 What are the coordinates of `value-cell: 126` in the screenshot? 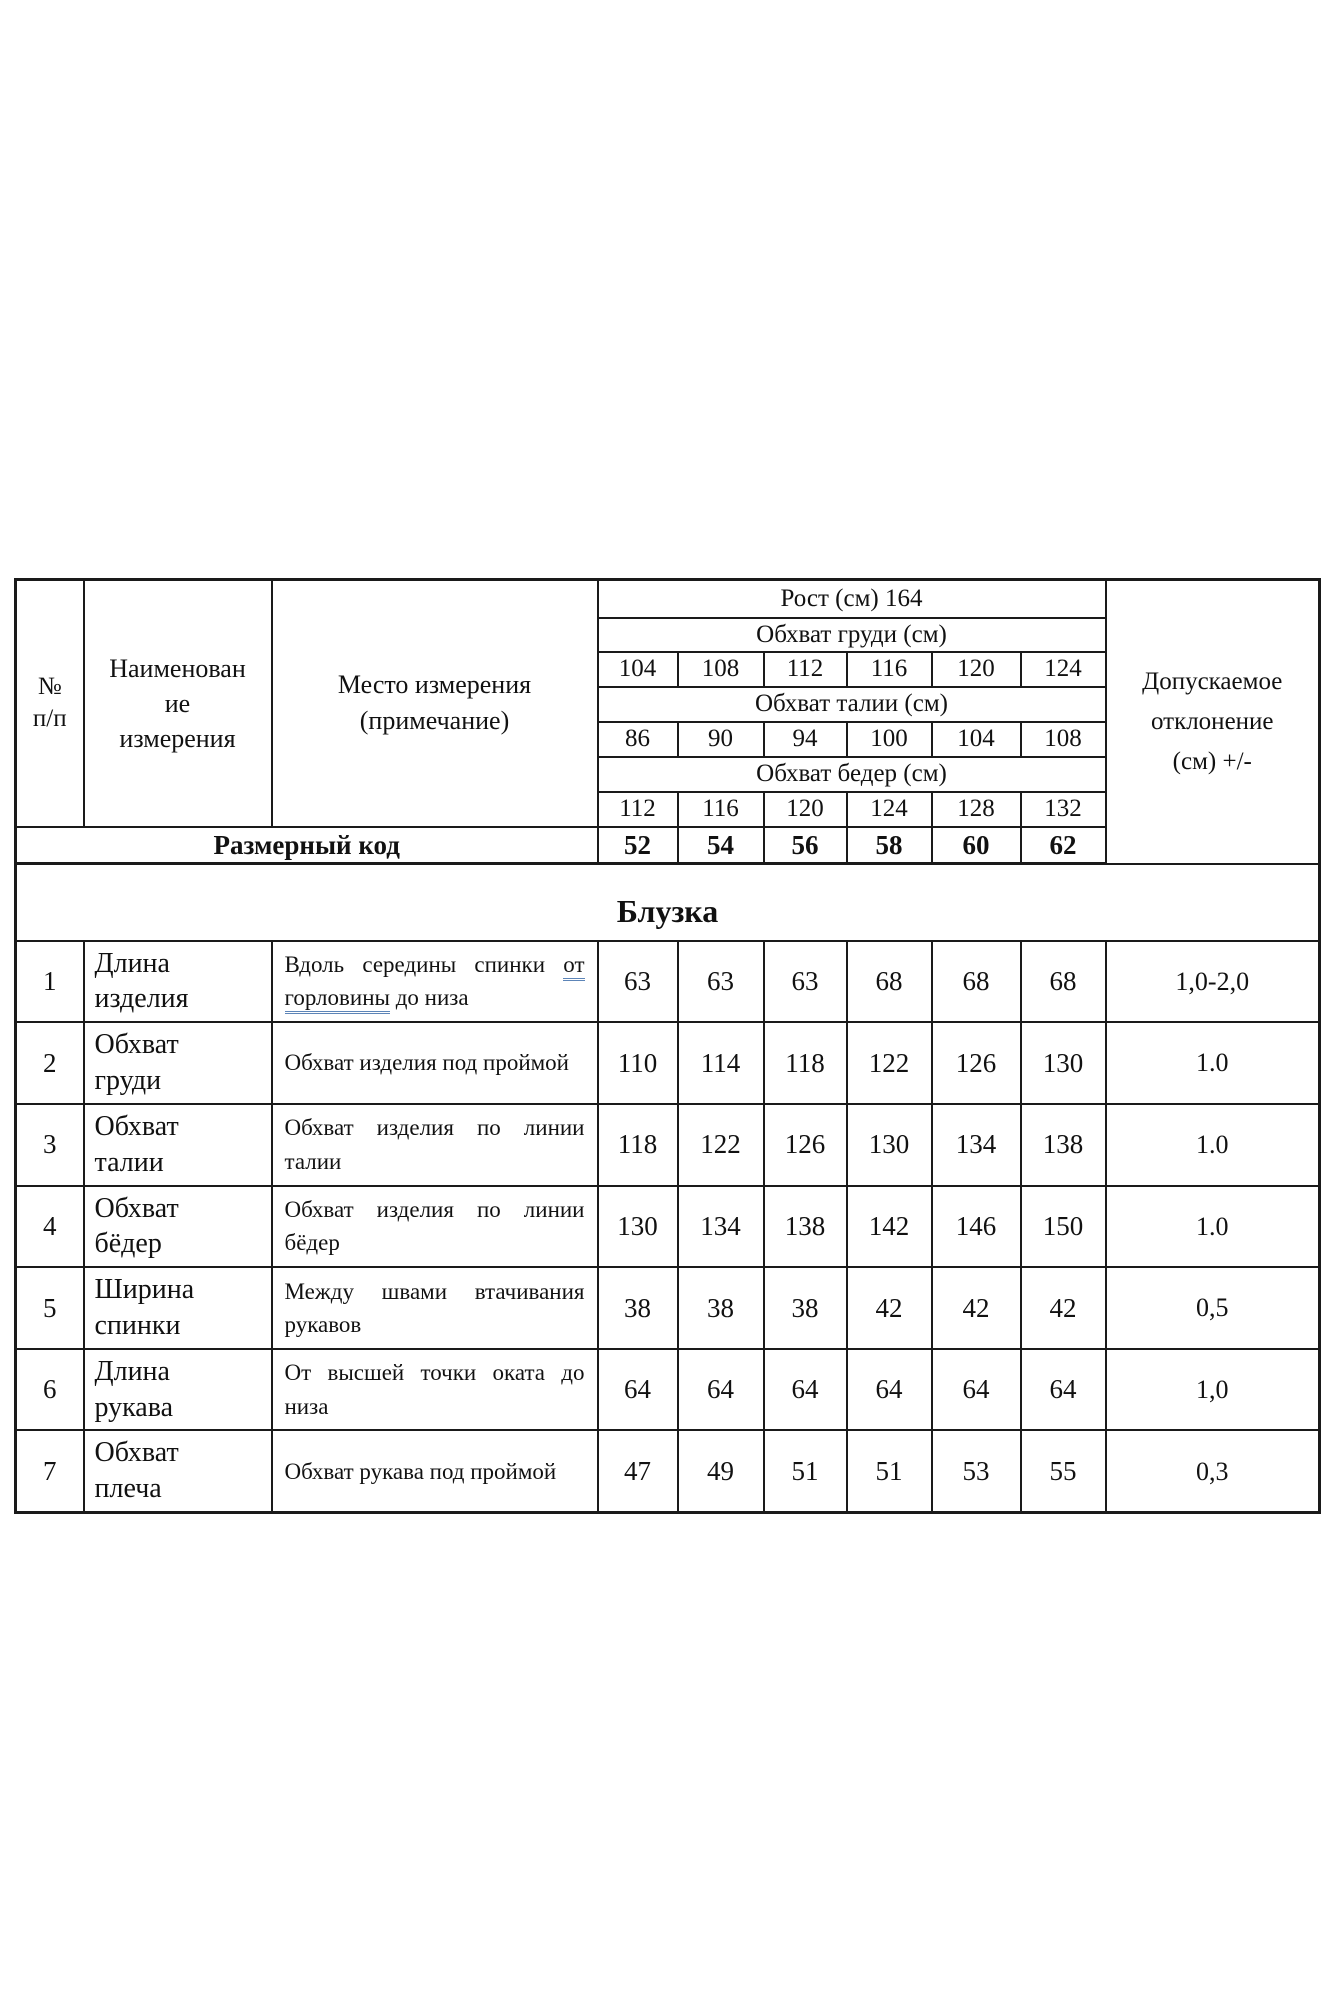 It's located at (976, 1063).